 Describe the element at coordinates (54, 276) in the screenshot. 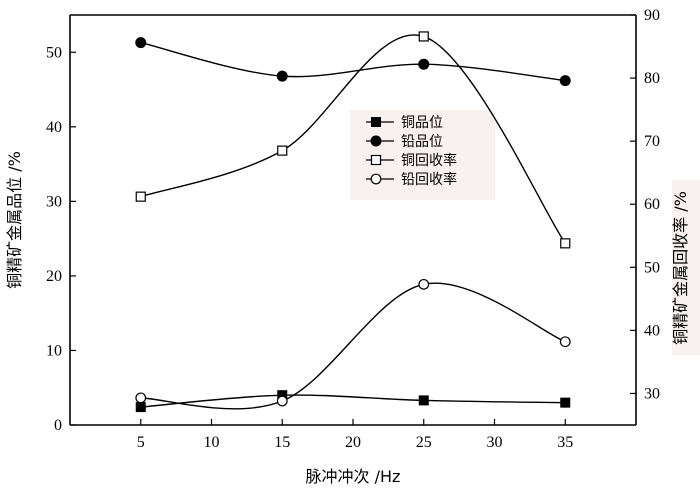

I see `left-y-tick-label: 20` at that location.